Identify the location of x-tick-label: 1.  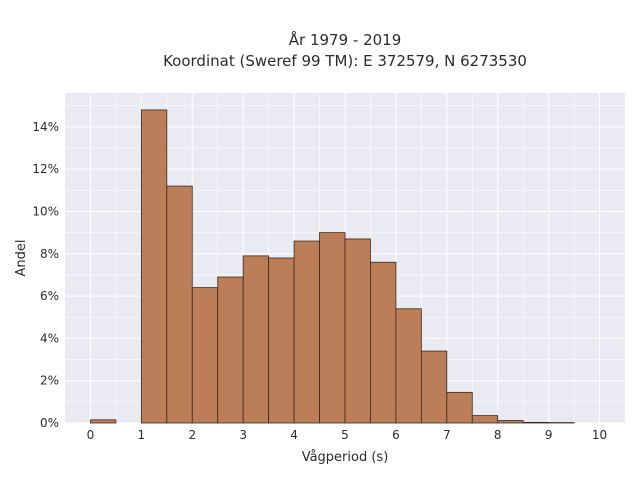
(142, 435).